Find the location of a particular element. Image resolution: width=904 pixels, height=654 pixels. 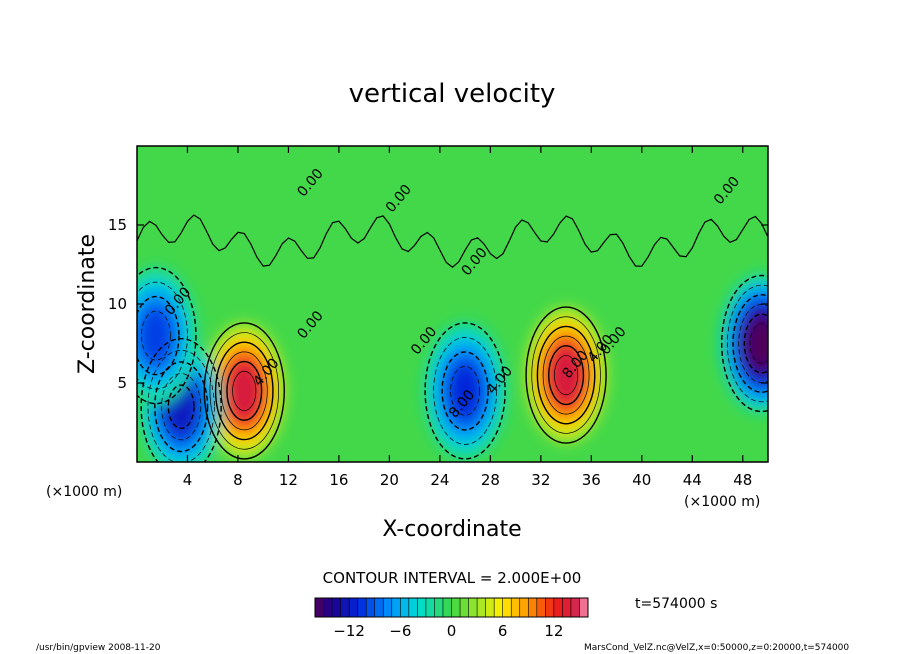

colorbar-tick-label: −12 is located at coordinates (349, 631).